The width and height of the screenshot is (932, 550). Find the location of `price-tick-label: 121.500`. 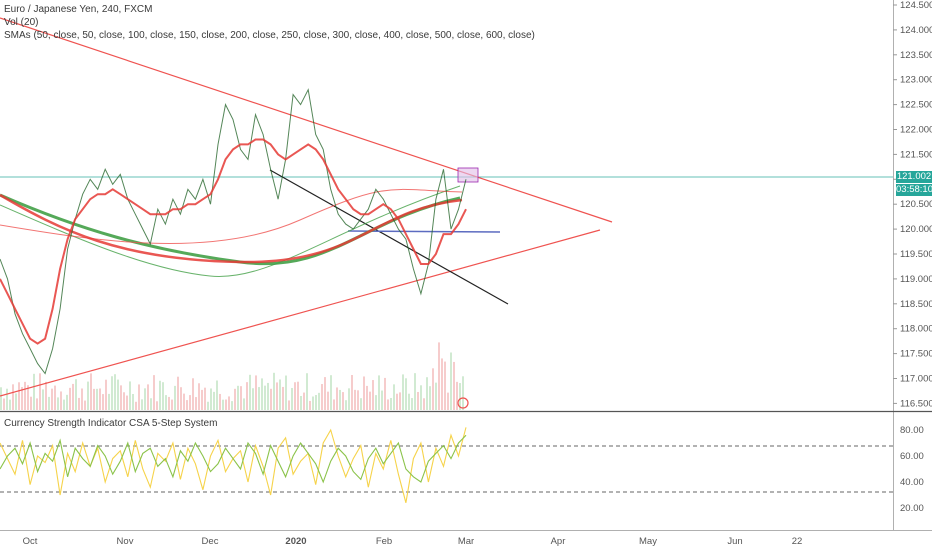

price-tick-label: 121.500 is located at coordinates (916, 154).